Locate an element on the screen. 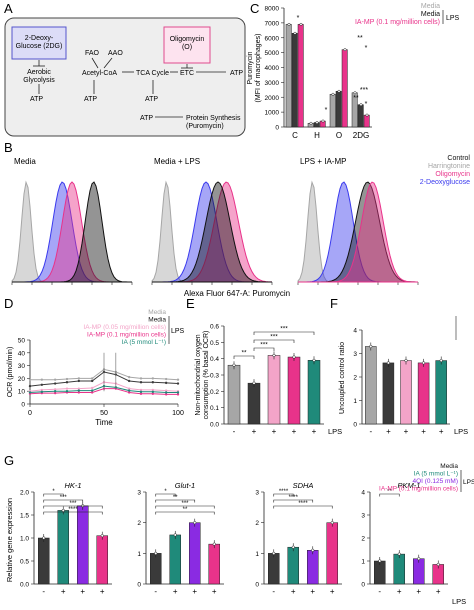 This screenshot has height=610, width=474. f-xlabel-4: + is located at coordinates (441, 431).